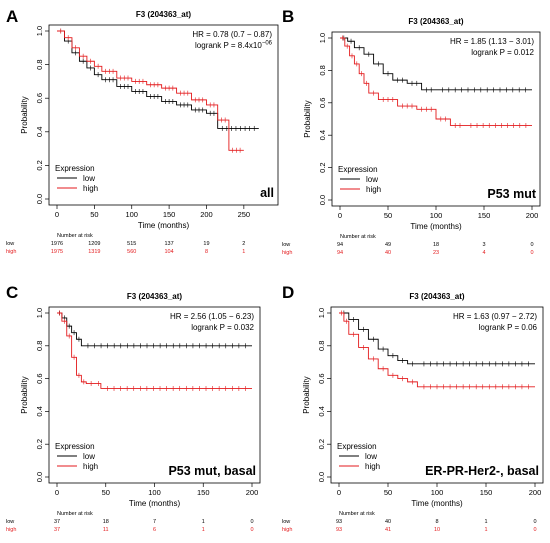  Describe the element at coordinates (222, 327) in the screenshot. I see `logrank-text: logrank P = 0.032` at that location.